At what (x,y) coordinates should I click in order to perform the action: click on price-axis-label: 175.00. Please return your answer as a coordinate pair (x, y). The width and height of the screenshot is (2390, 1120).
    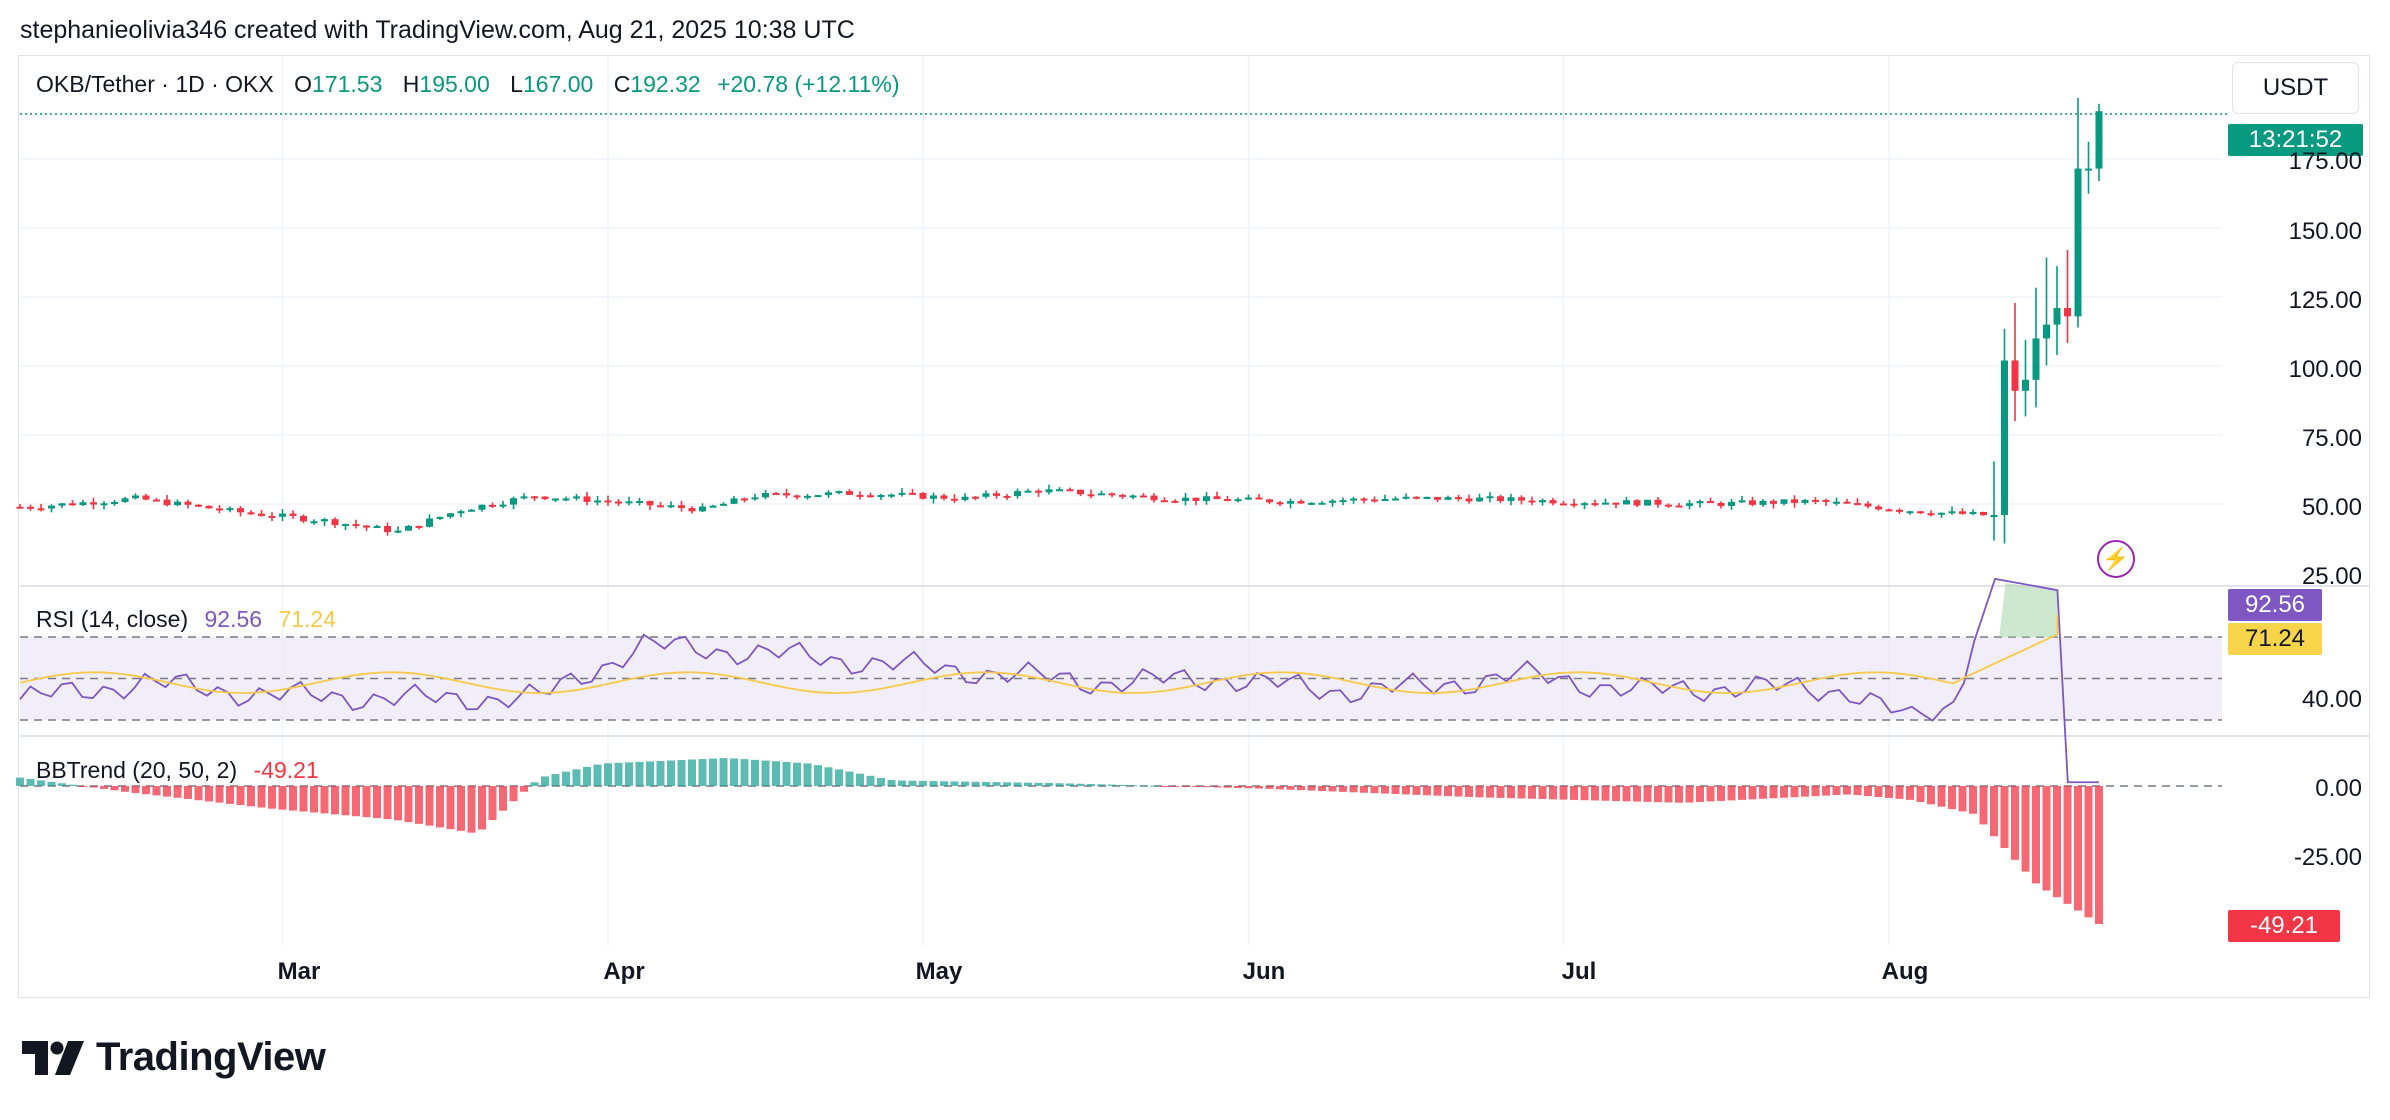
    Looking at the image, I should click on (2325, 161).